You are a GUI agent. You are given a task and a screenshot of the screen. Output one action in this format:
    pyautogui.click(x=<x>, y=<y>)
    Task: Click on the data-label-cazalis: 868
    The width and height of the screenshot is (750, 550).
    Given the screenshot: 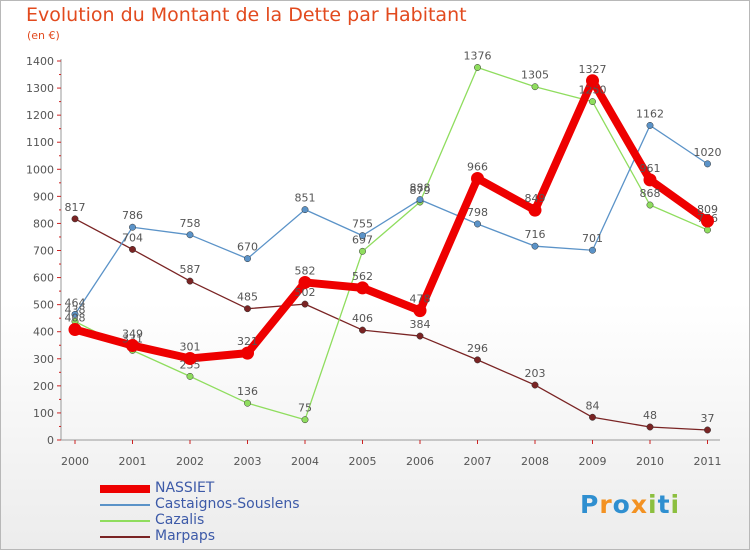 What is the action you would take?
    pyautogui.click(x=650, y=193)
    